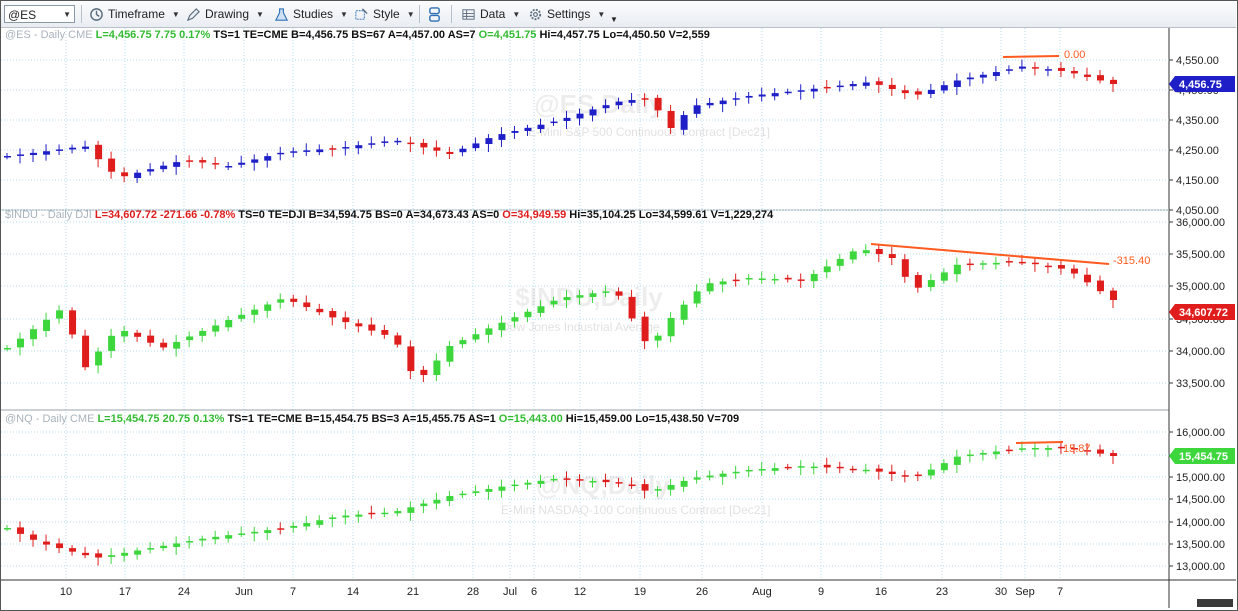 The width and height of the screenshot is (1238, 611). Describe the element at coordinates (264, 35) in the screenshot. I see `info-field: TE=CME` at that location.